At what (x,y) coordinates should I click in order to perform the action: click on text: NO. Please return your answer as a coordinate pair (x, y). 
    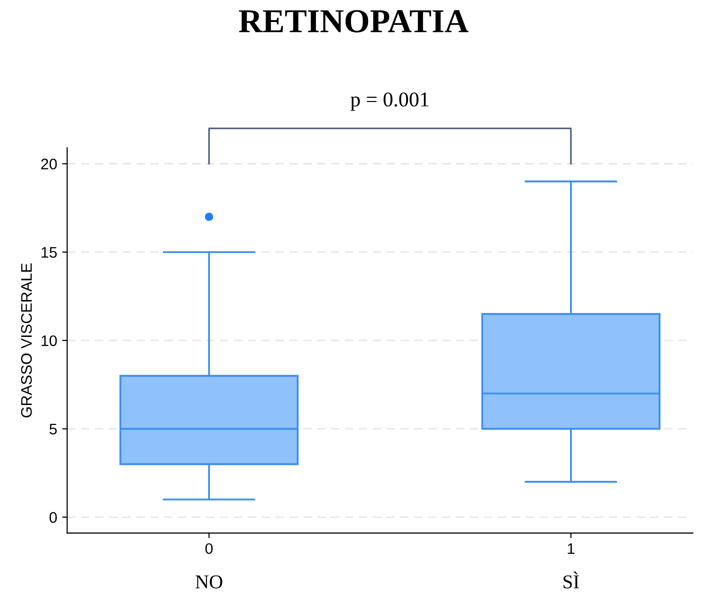
    Looking at the image, I should click on (209, 581).